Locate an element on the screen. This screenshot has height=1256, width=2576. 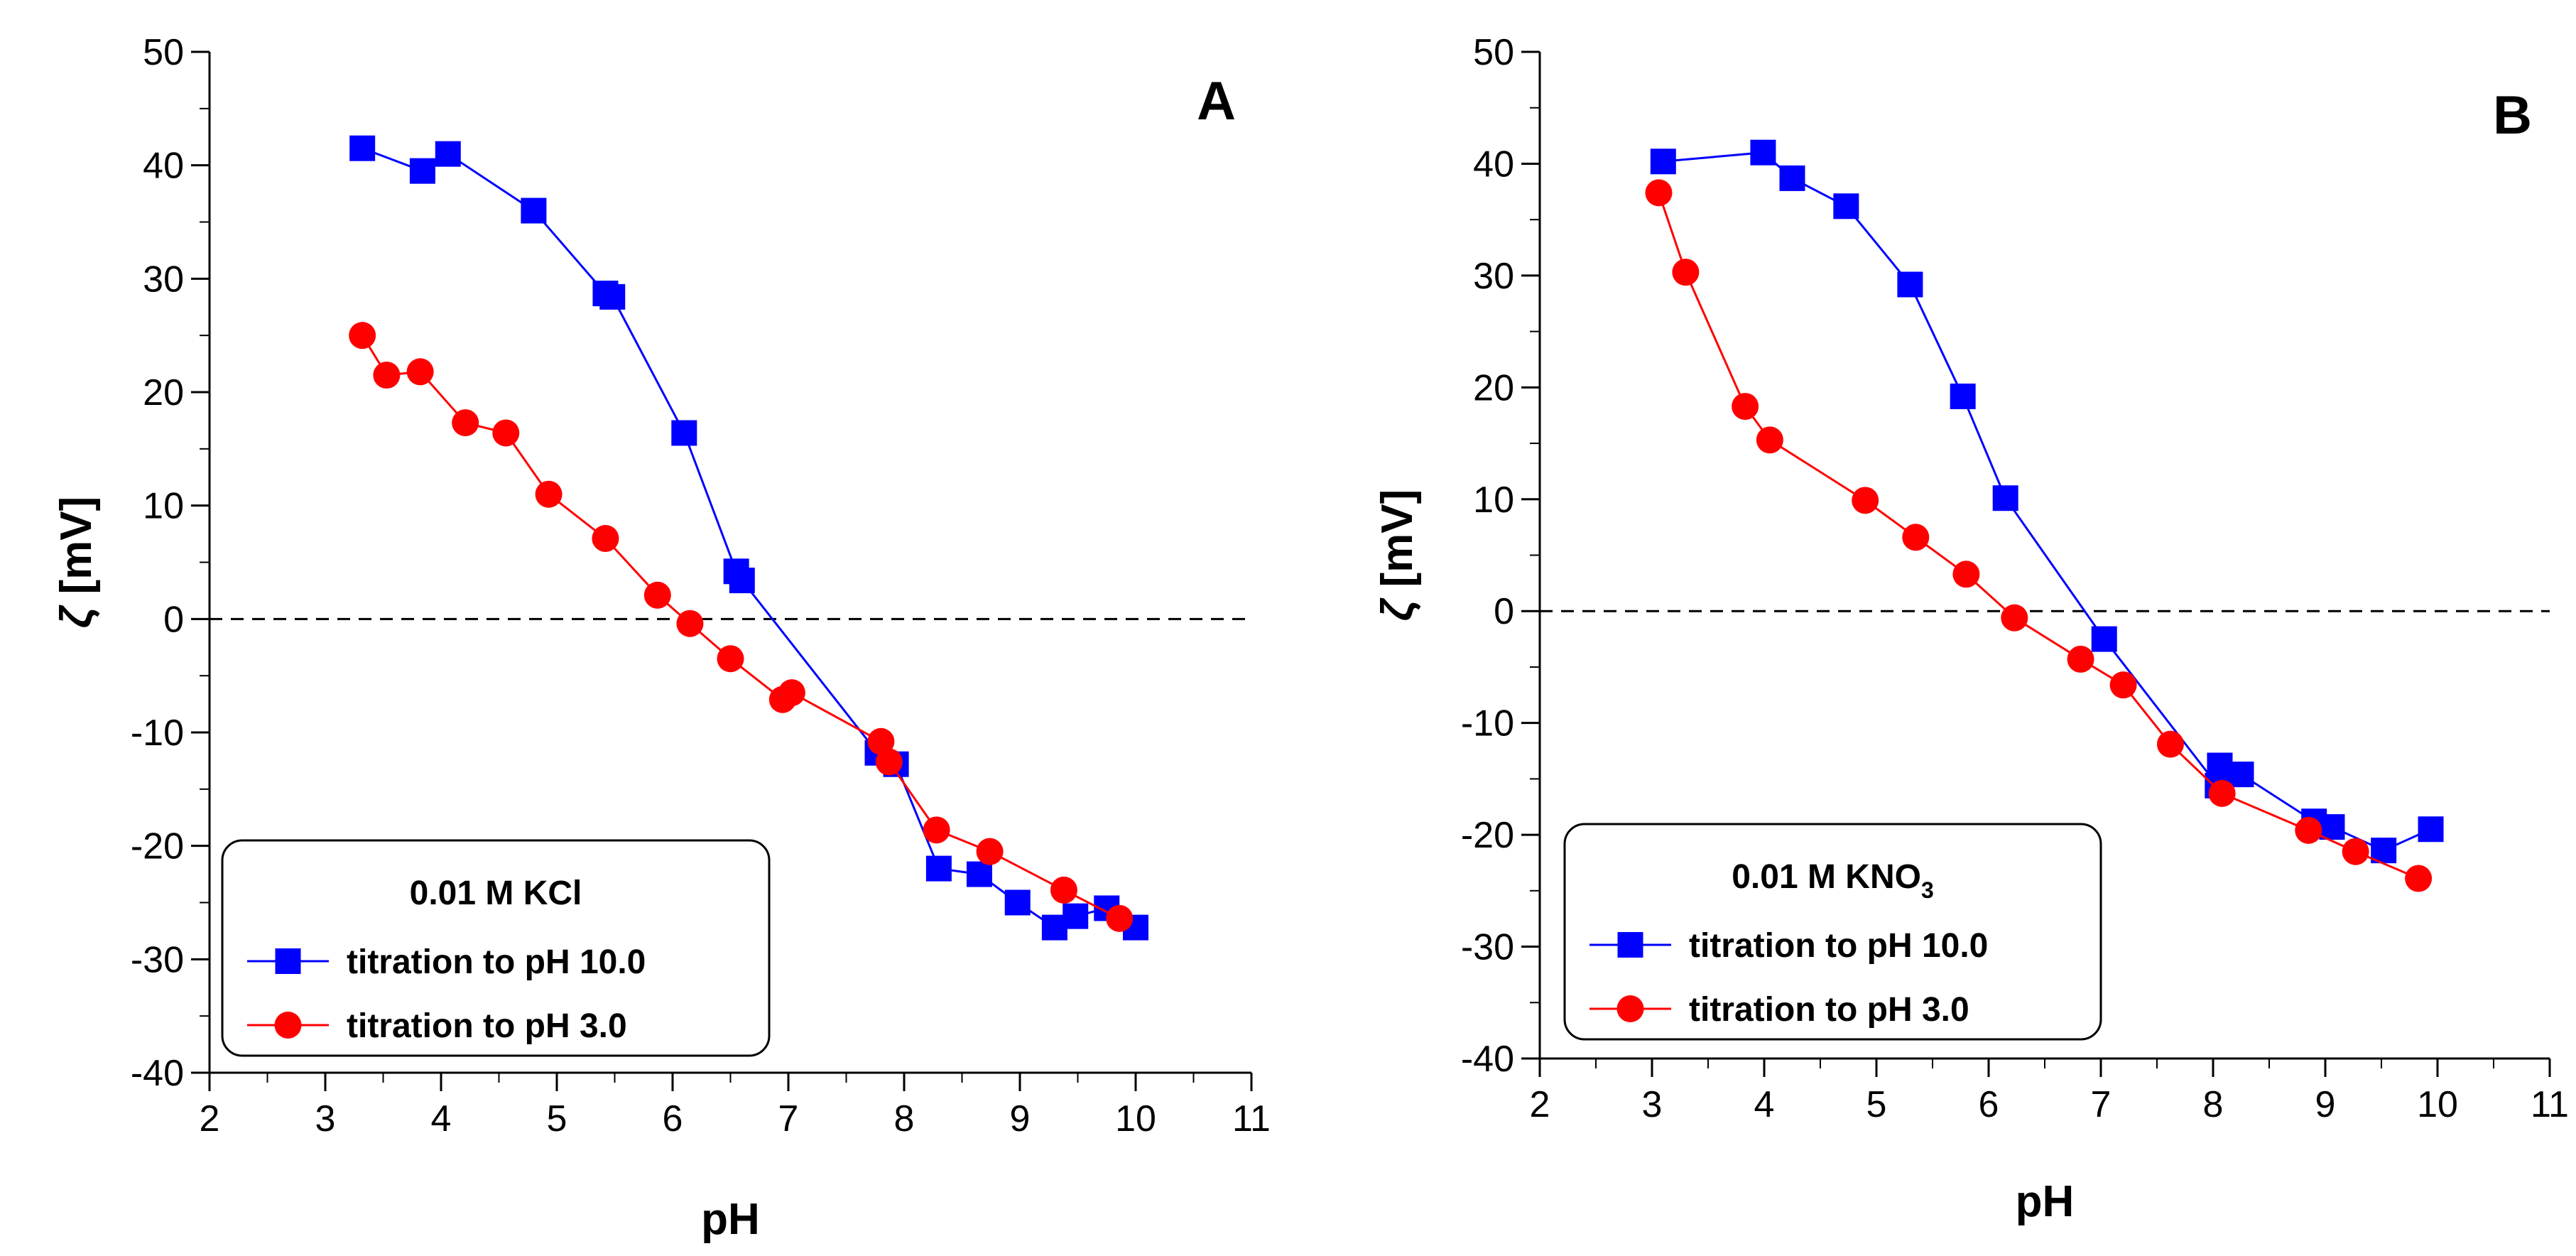
x-tick-label: 6 is located at coordinates (1989, 1104).